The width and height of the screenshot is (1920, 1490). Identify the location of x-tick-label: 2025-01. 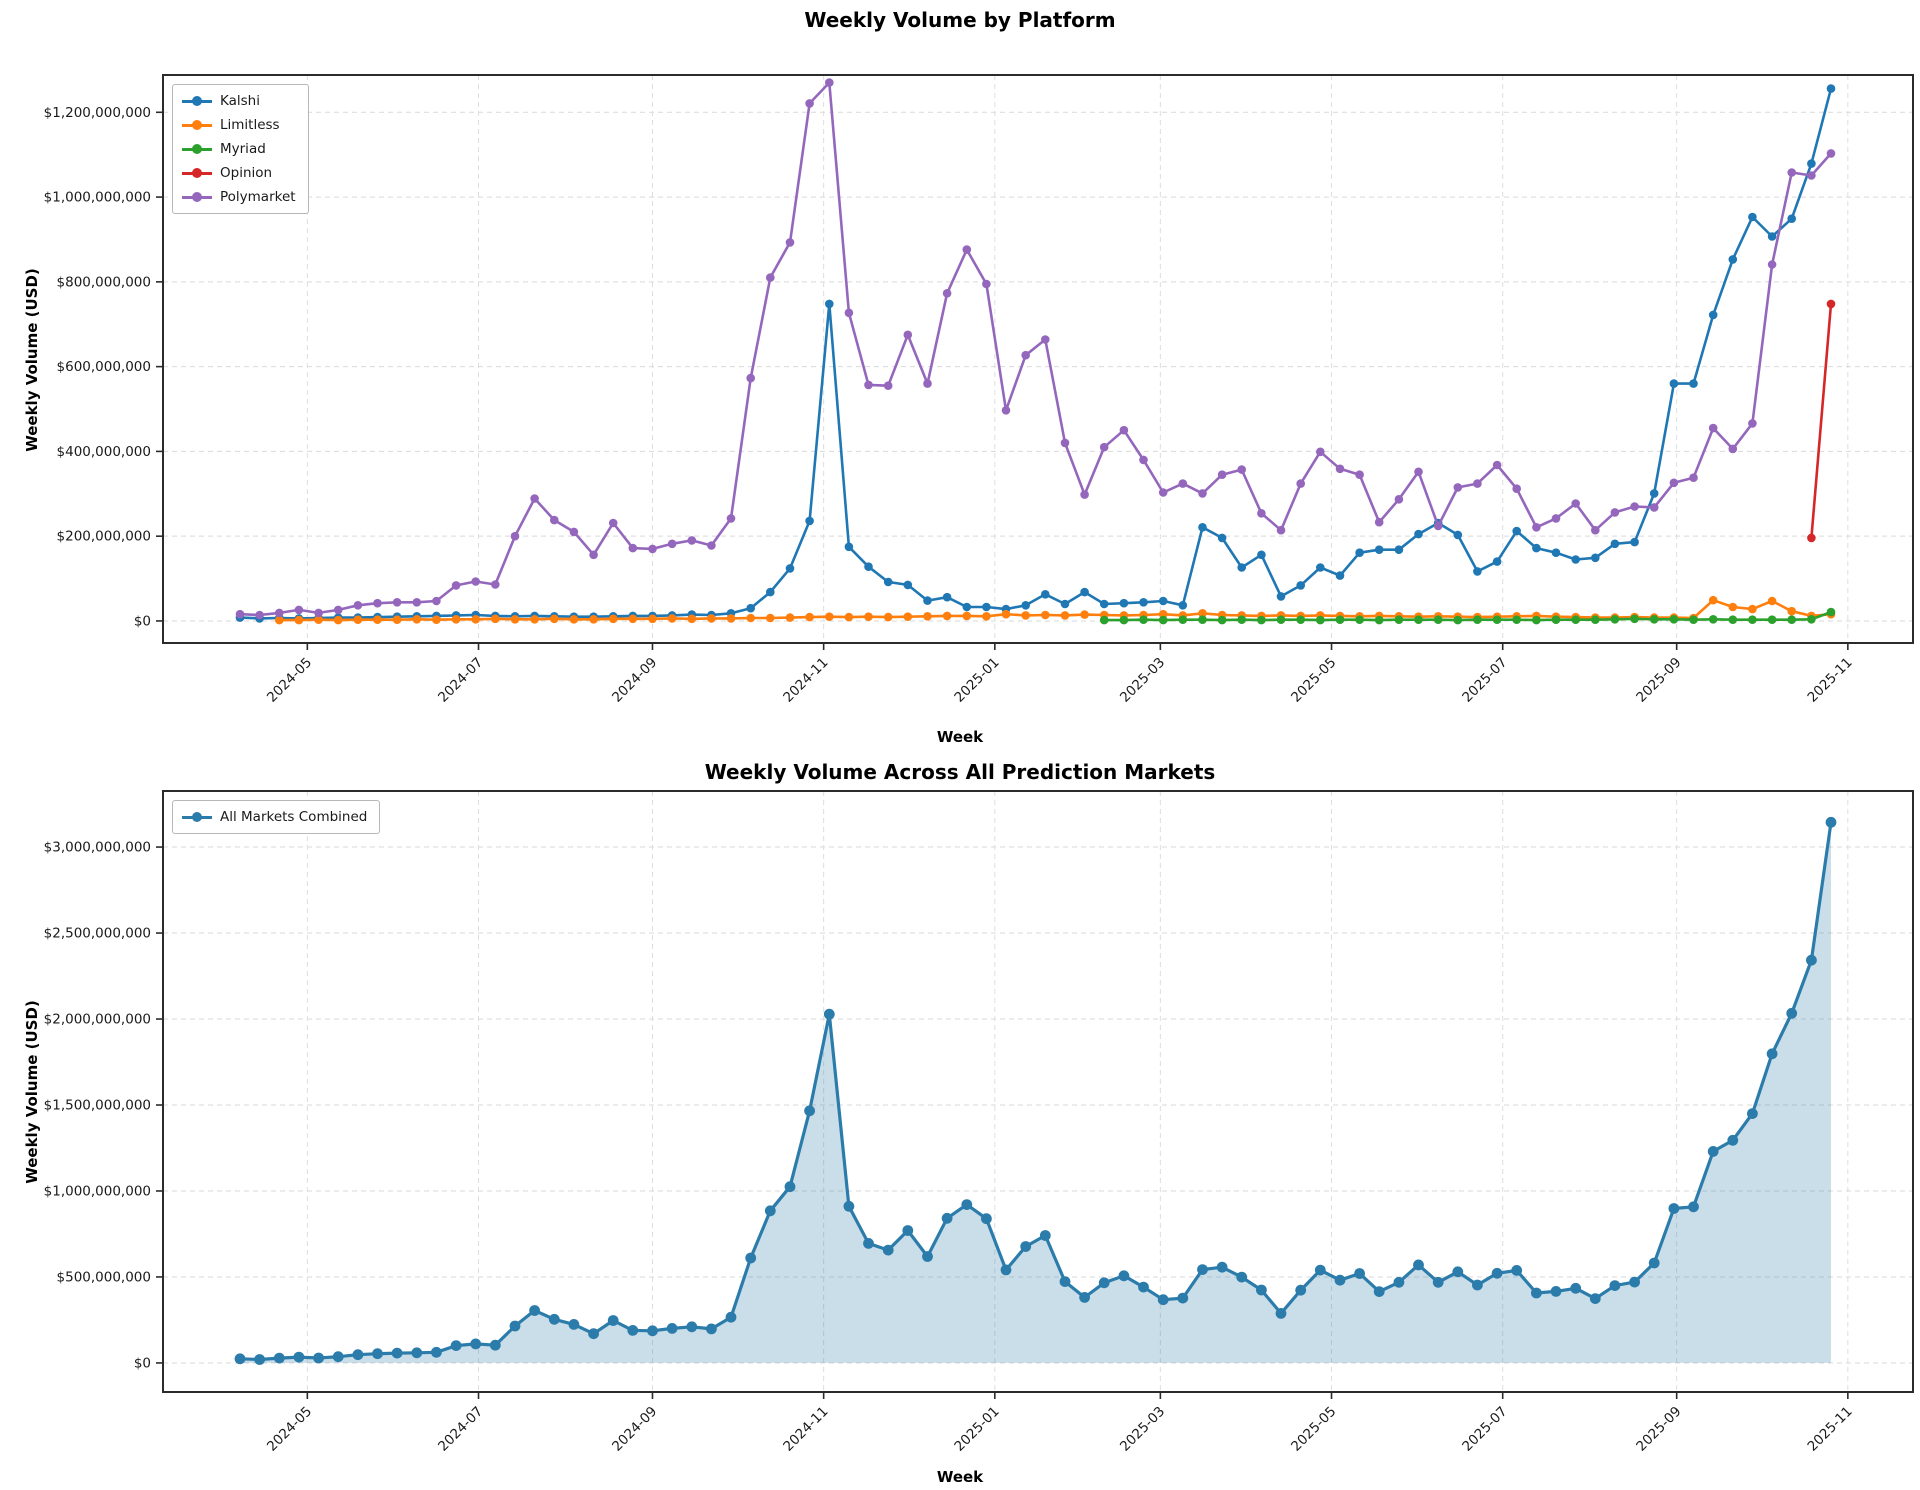
(976, 680).